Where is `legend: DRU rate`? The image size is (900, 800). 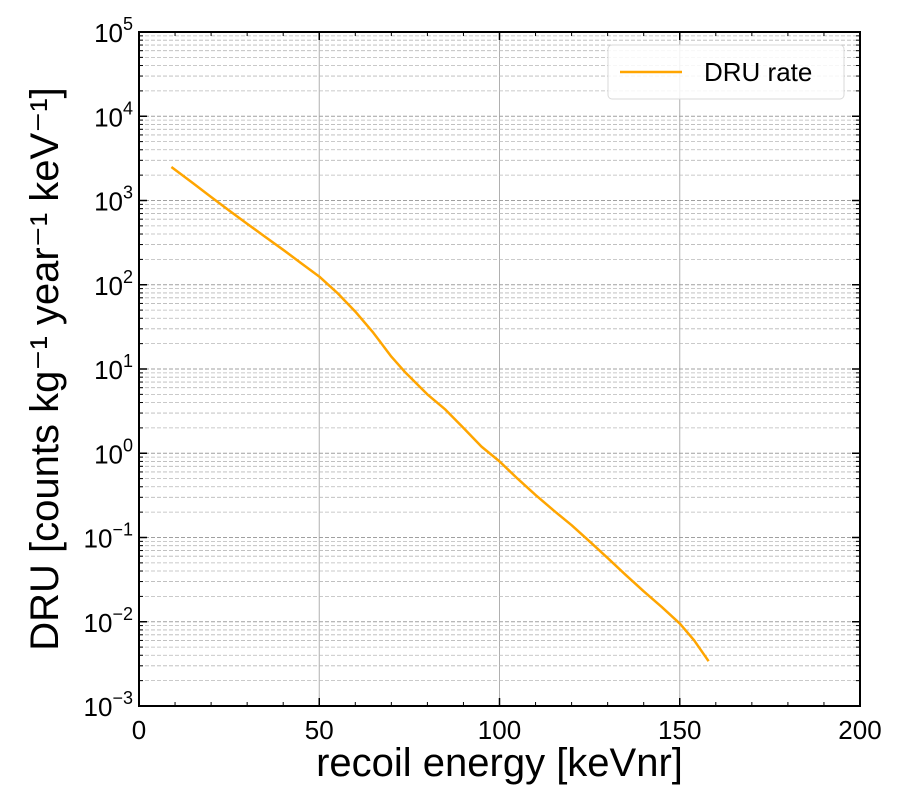 legend: DRU rate is located at coordinates (726, 72).